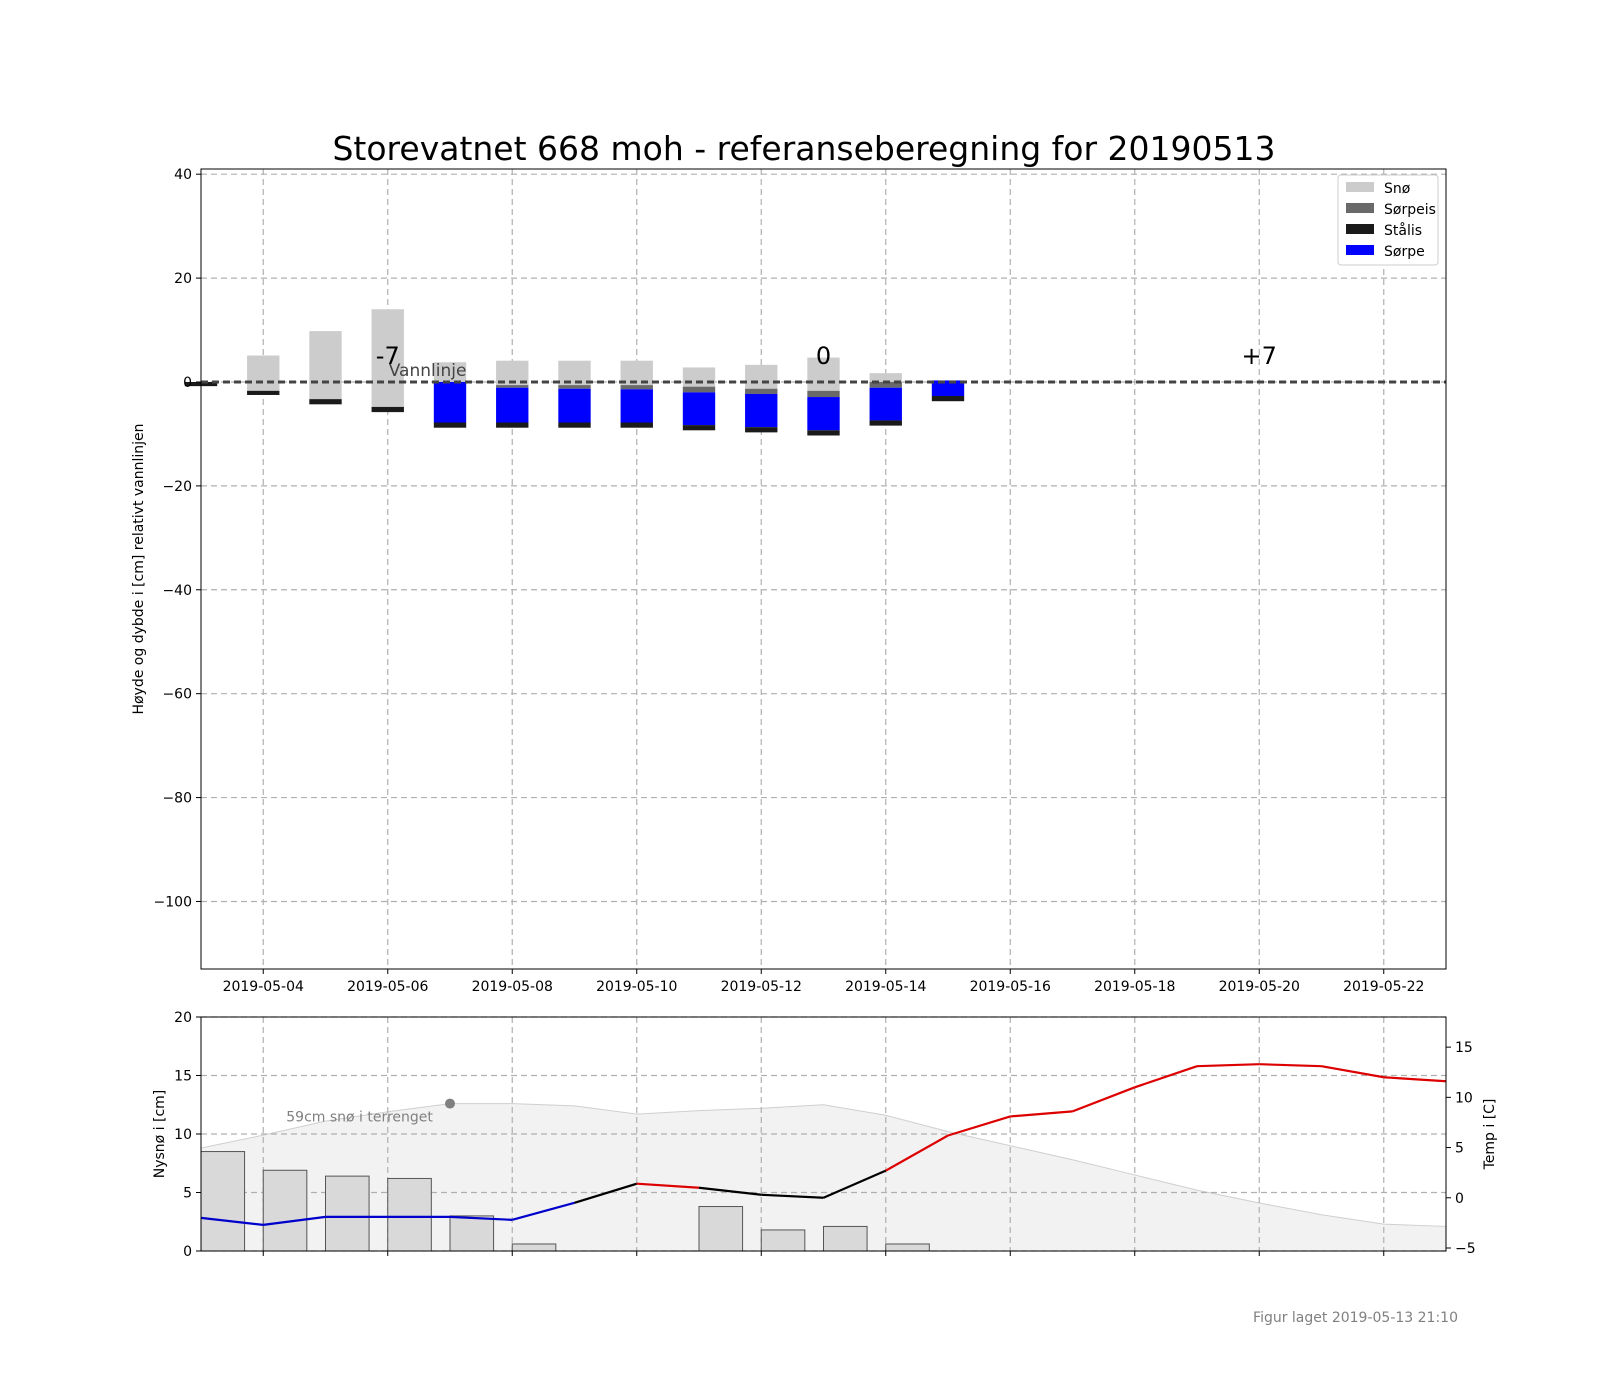  I want to click on bottom-y-tick-label: 0, so click(187, 1252).